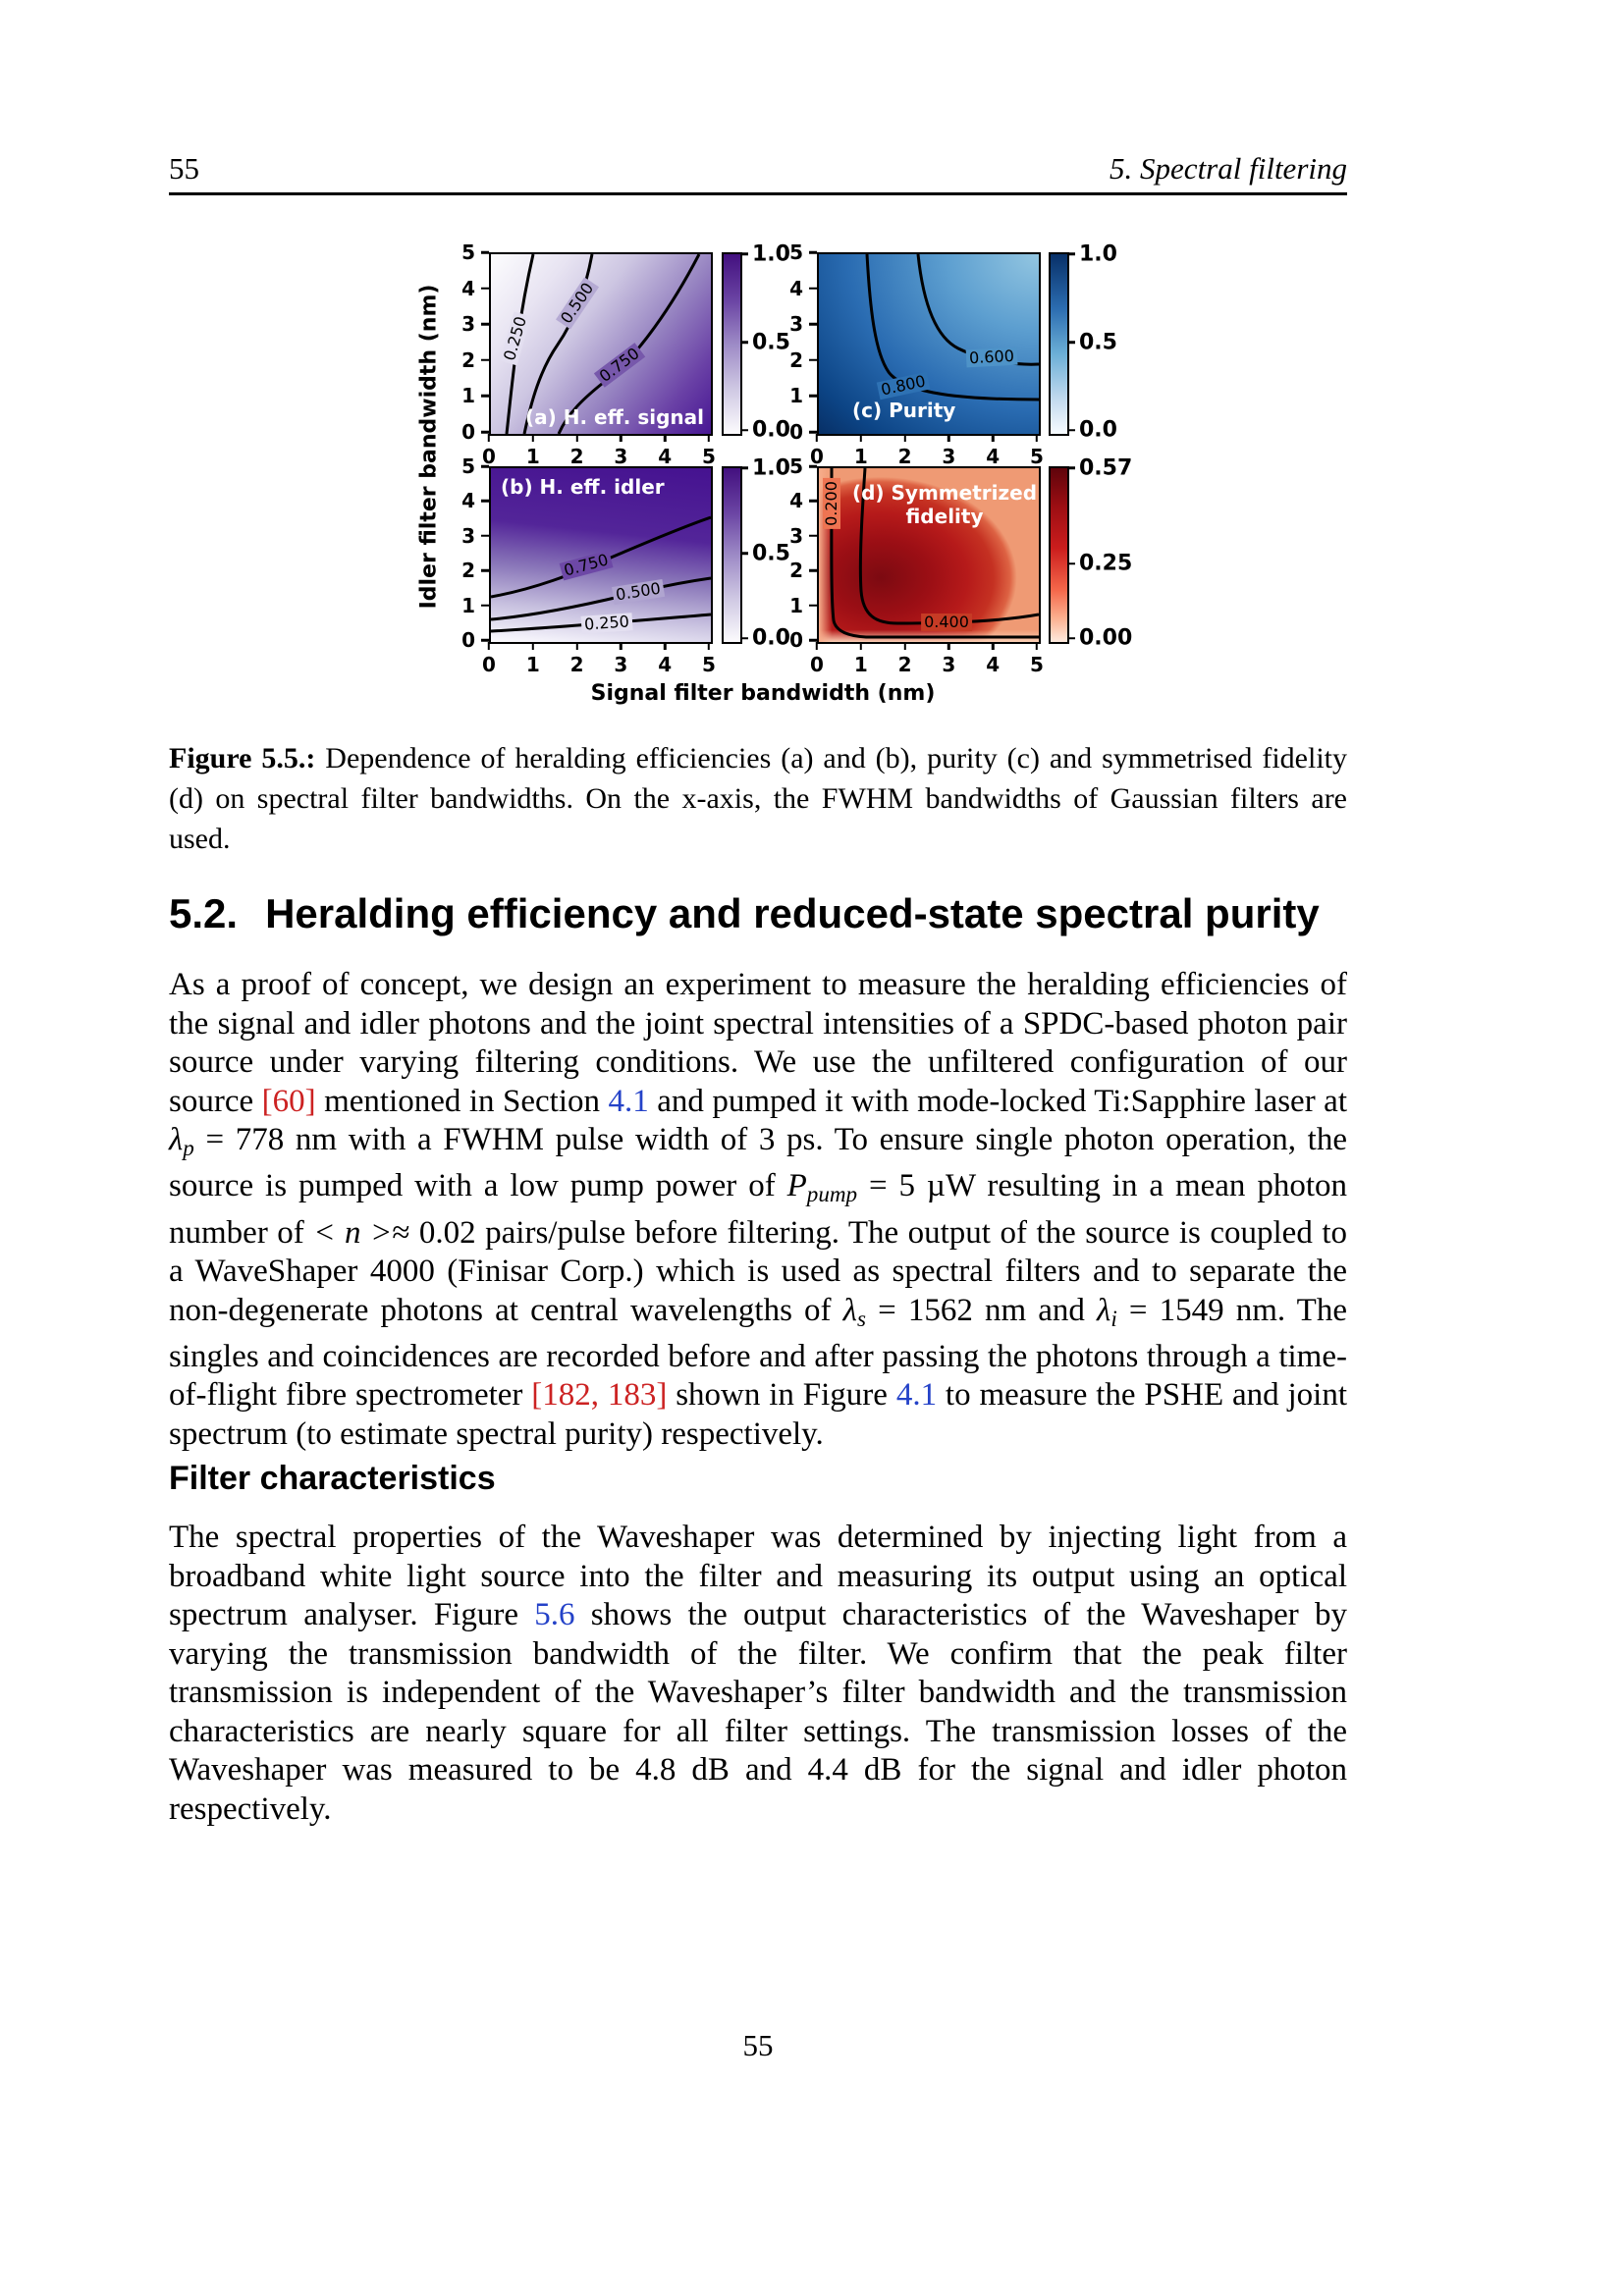 The image size is (1624, 2296). What do you see at coordinates (353, 1232) in the screenshot?
I see `text-segment: < n >` at bounding box center [353, 1232].